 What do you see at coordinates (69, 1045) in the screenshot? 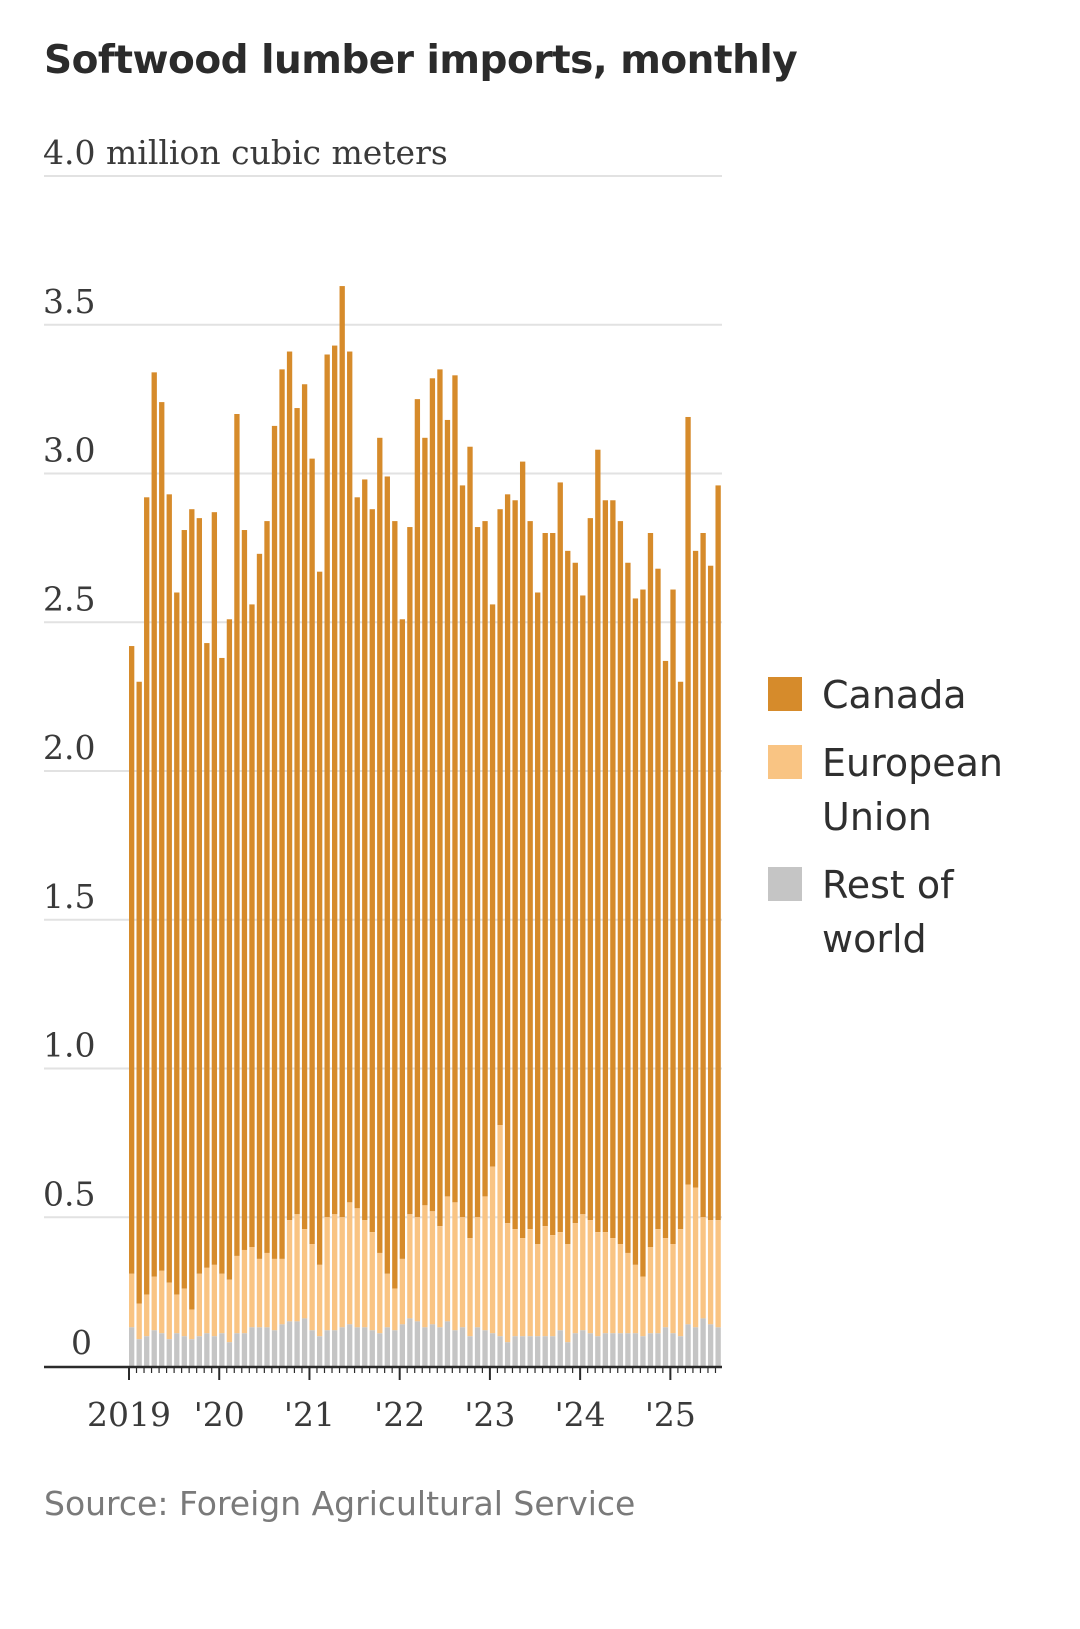
I see `y-tick-label: 1.0` at bounding box center [69, 1045].